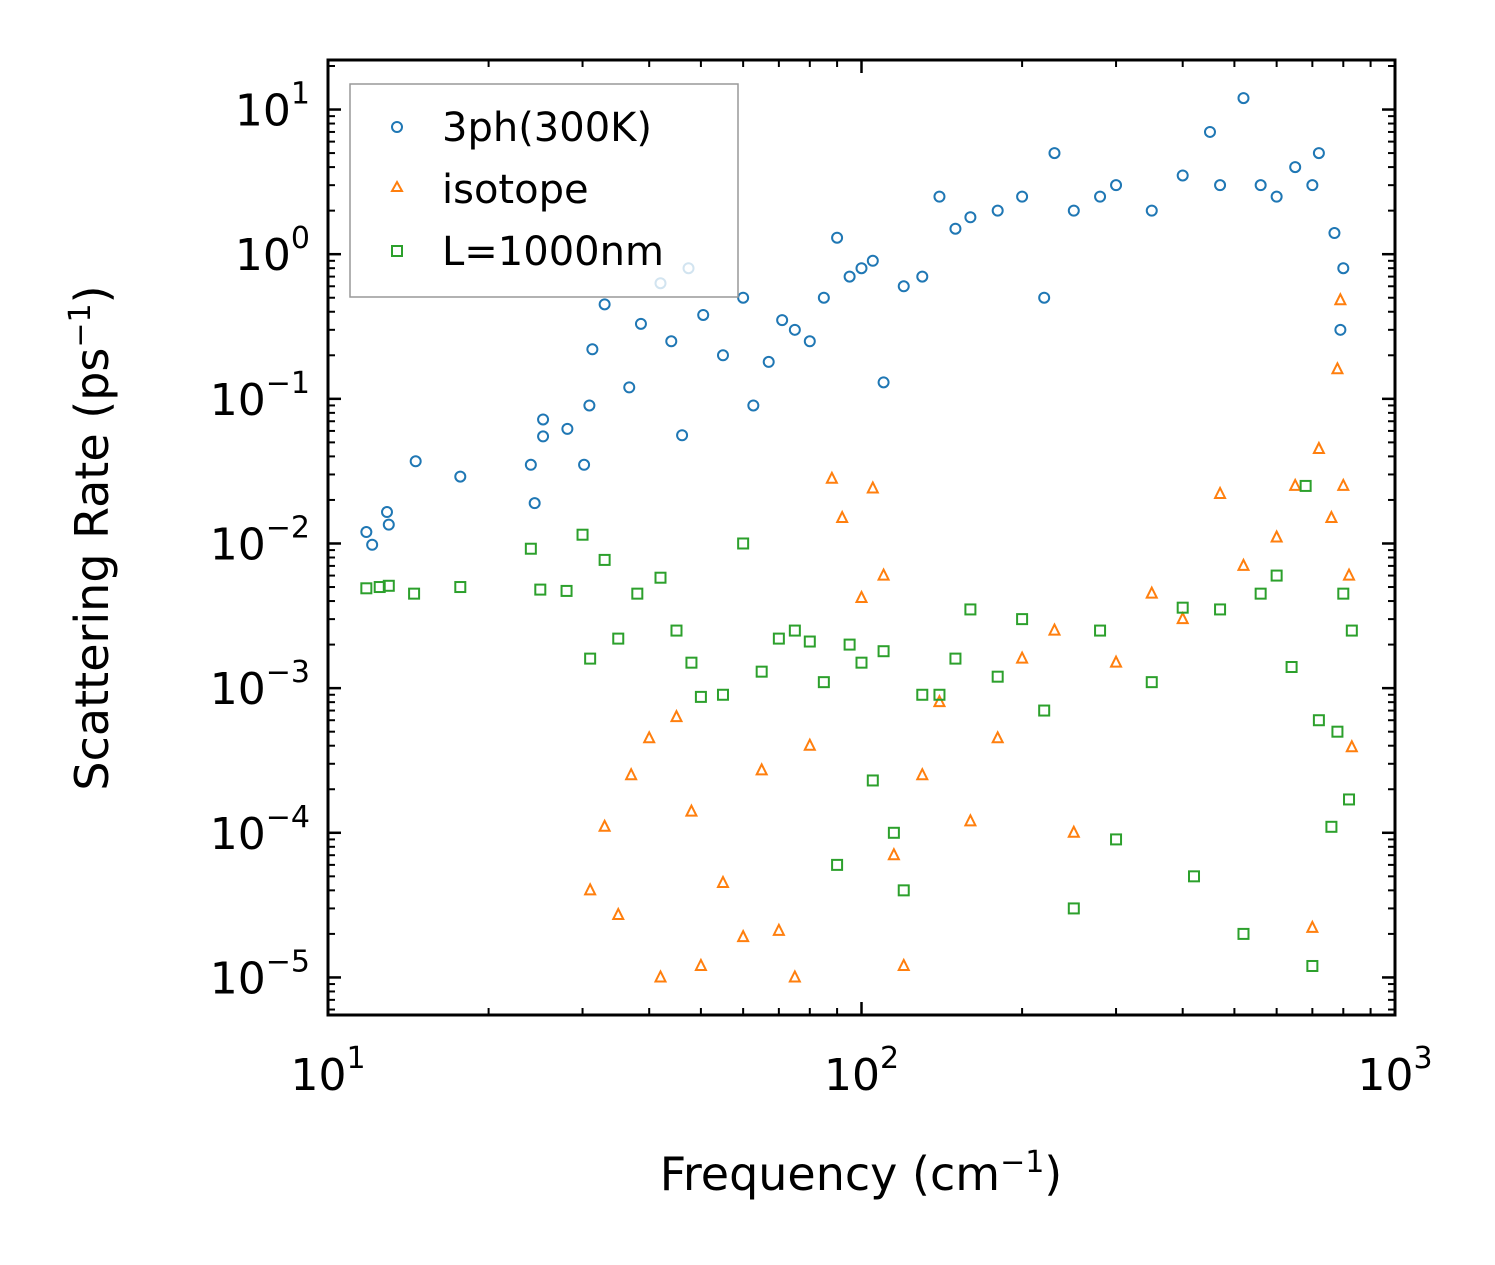 This screenshot has width=1495, height=1265. I want to click on y-tick-label: 10⁻², so click(260, 540).